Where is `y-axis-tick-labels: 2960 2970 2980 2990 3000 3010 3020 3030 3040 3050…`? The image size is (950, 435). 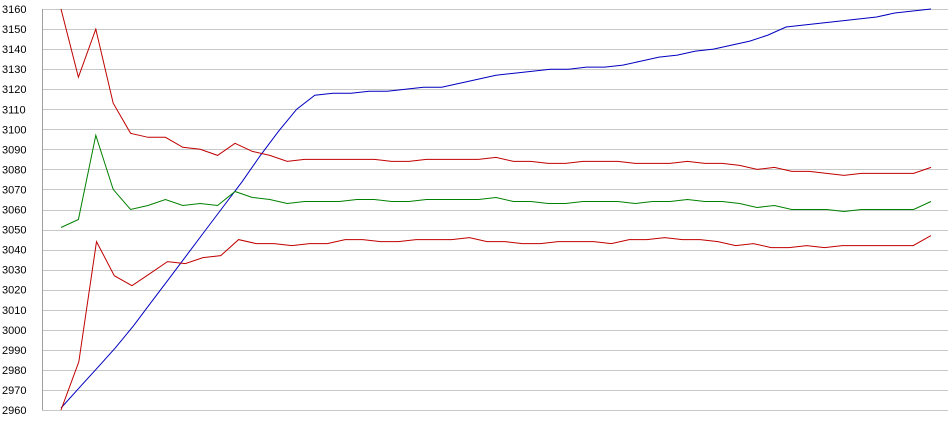 y-axis-tick-labels: 2960 2970 2980 2990 3000 3010 3020 3030 3040 3050… is located at coordinates (14, 210).